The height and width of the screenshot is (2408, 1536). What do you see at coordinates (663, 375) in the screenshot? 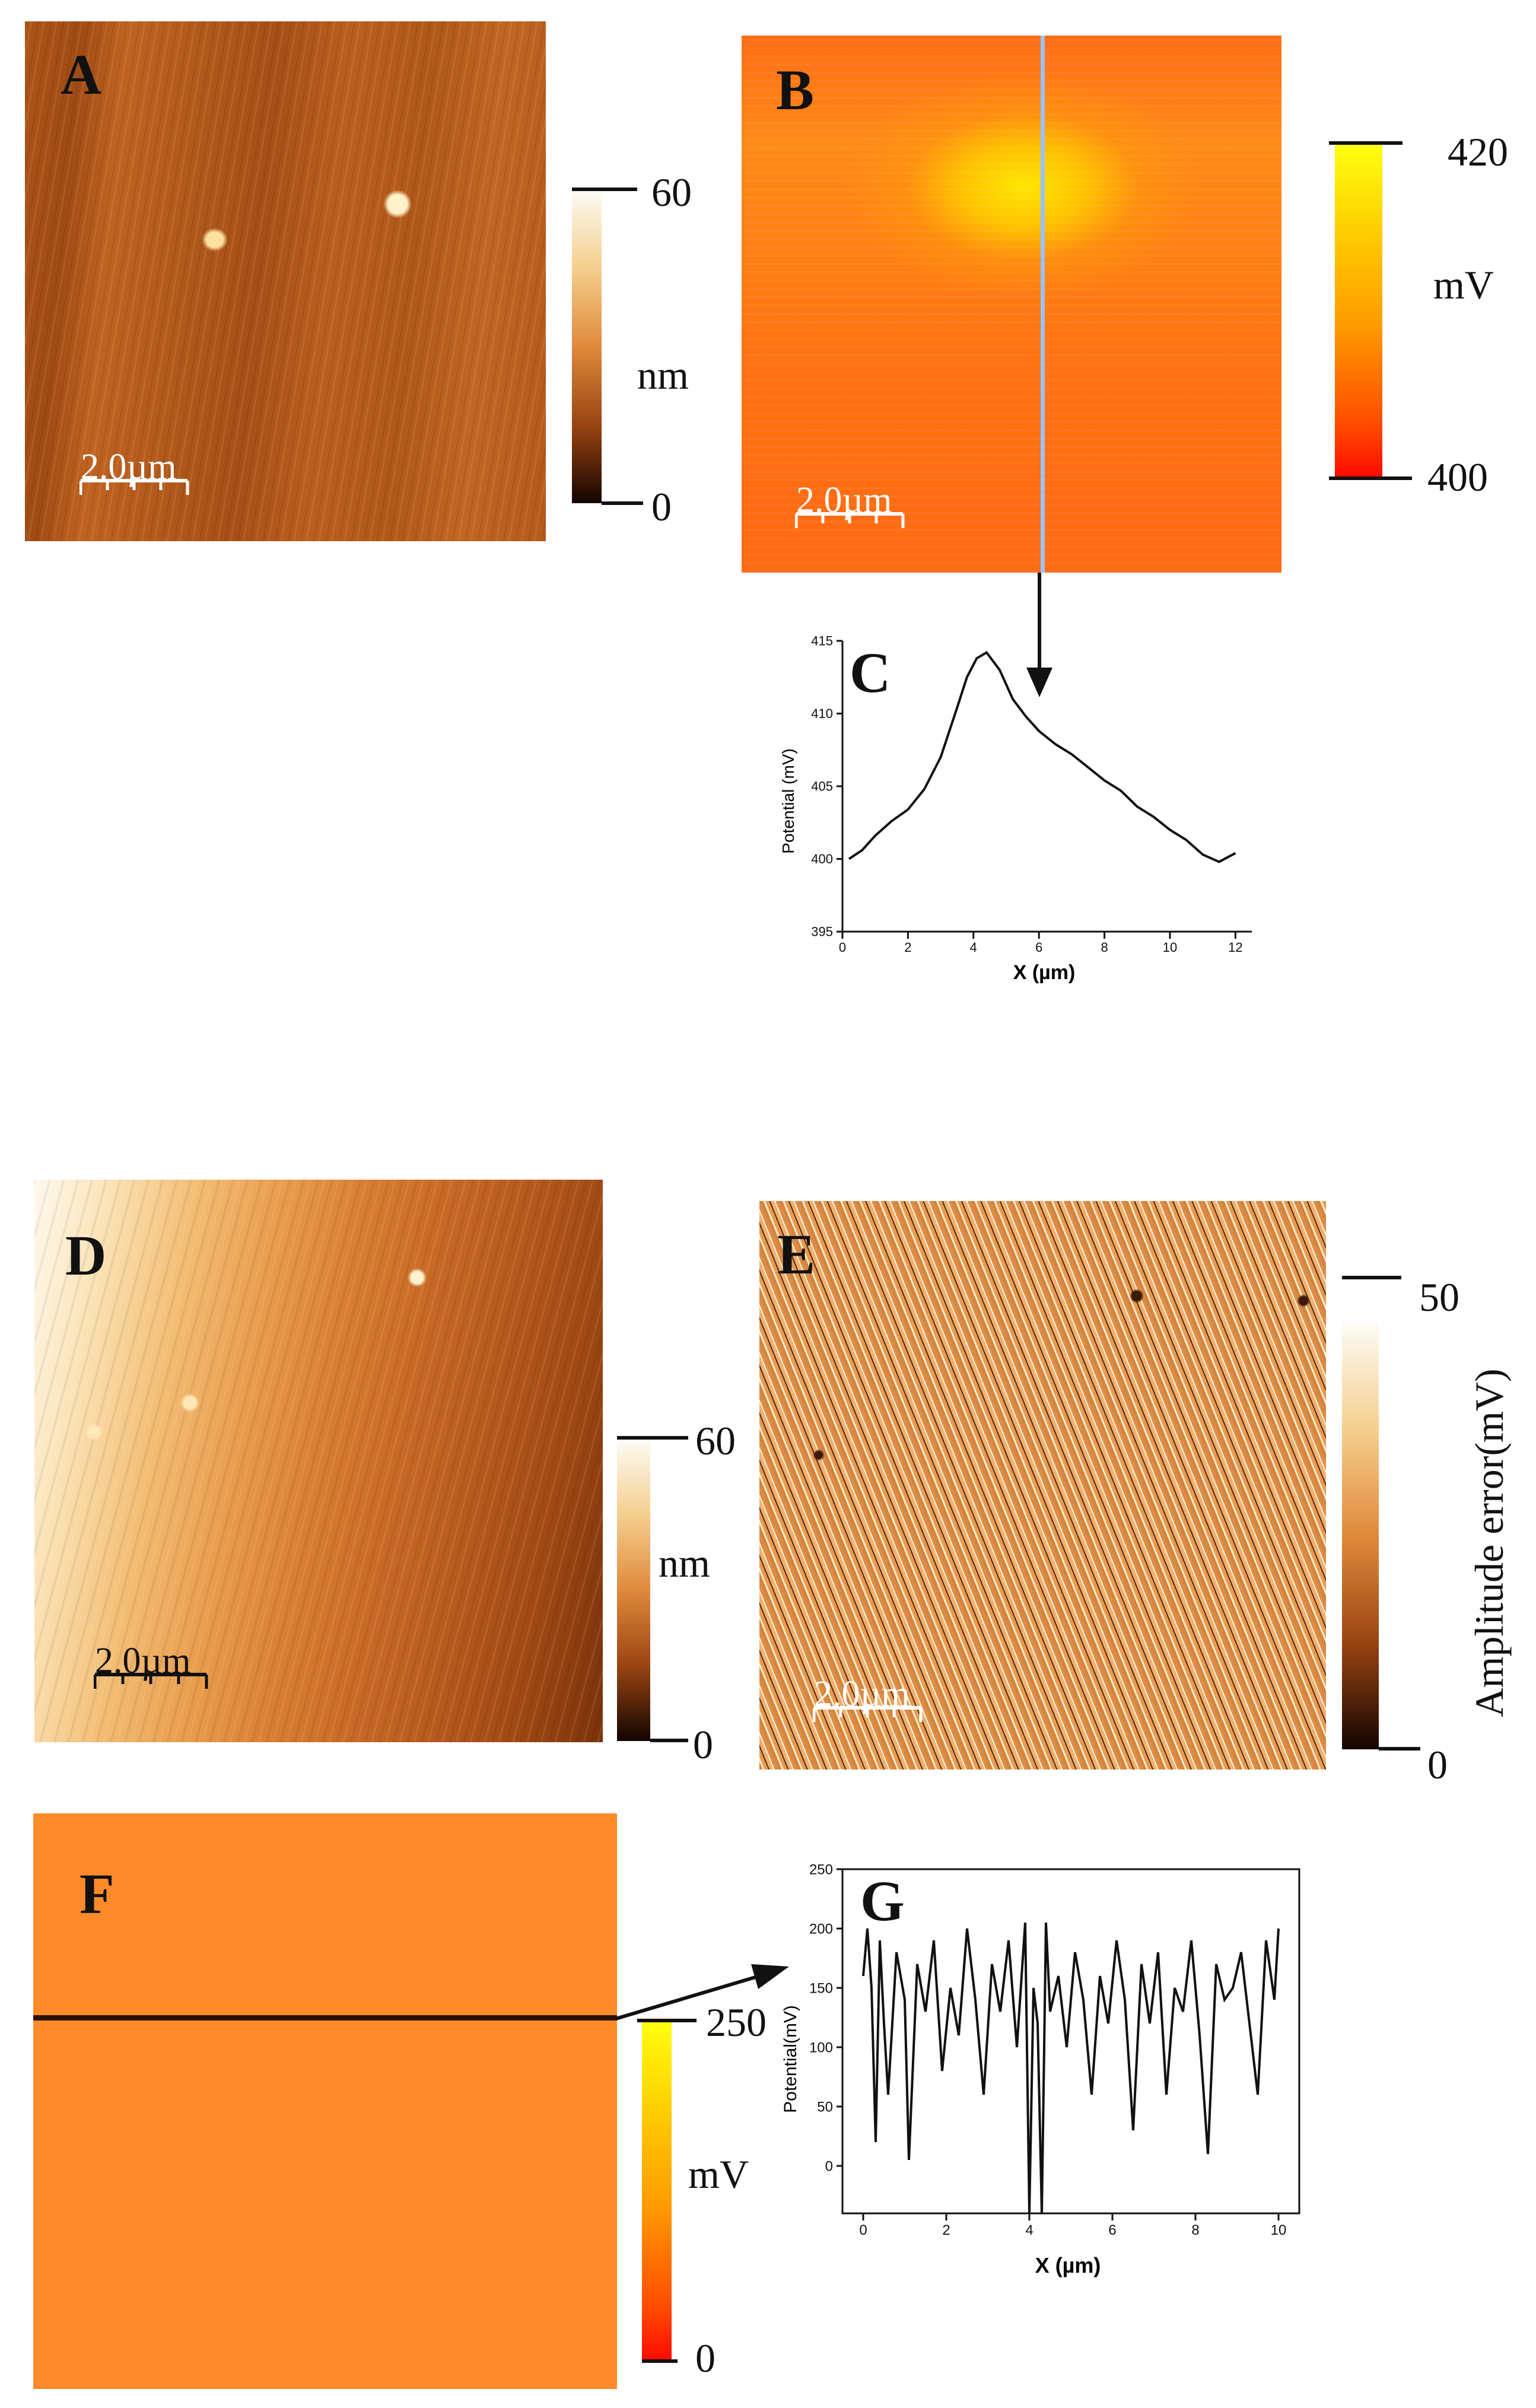
I see `colorbar-a-unit: nm` at bounding box center [663, 375].